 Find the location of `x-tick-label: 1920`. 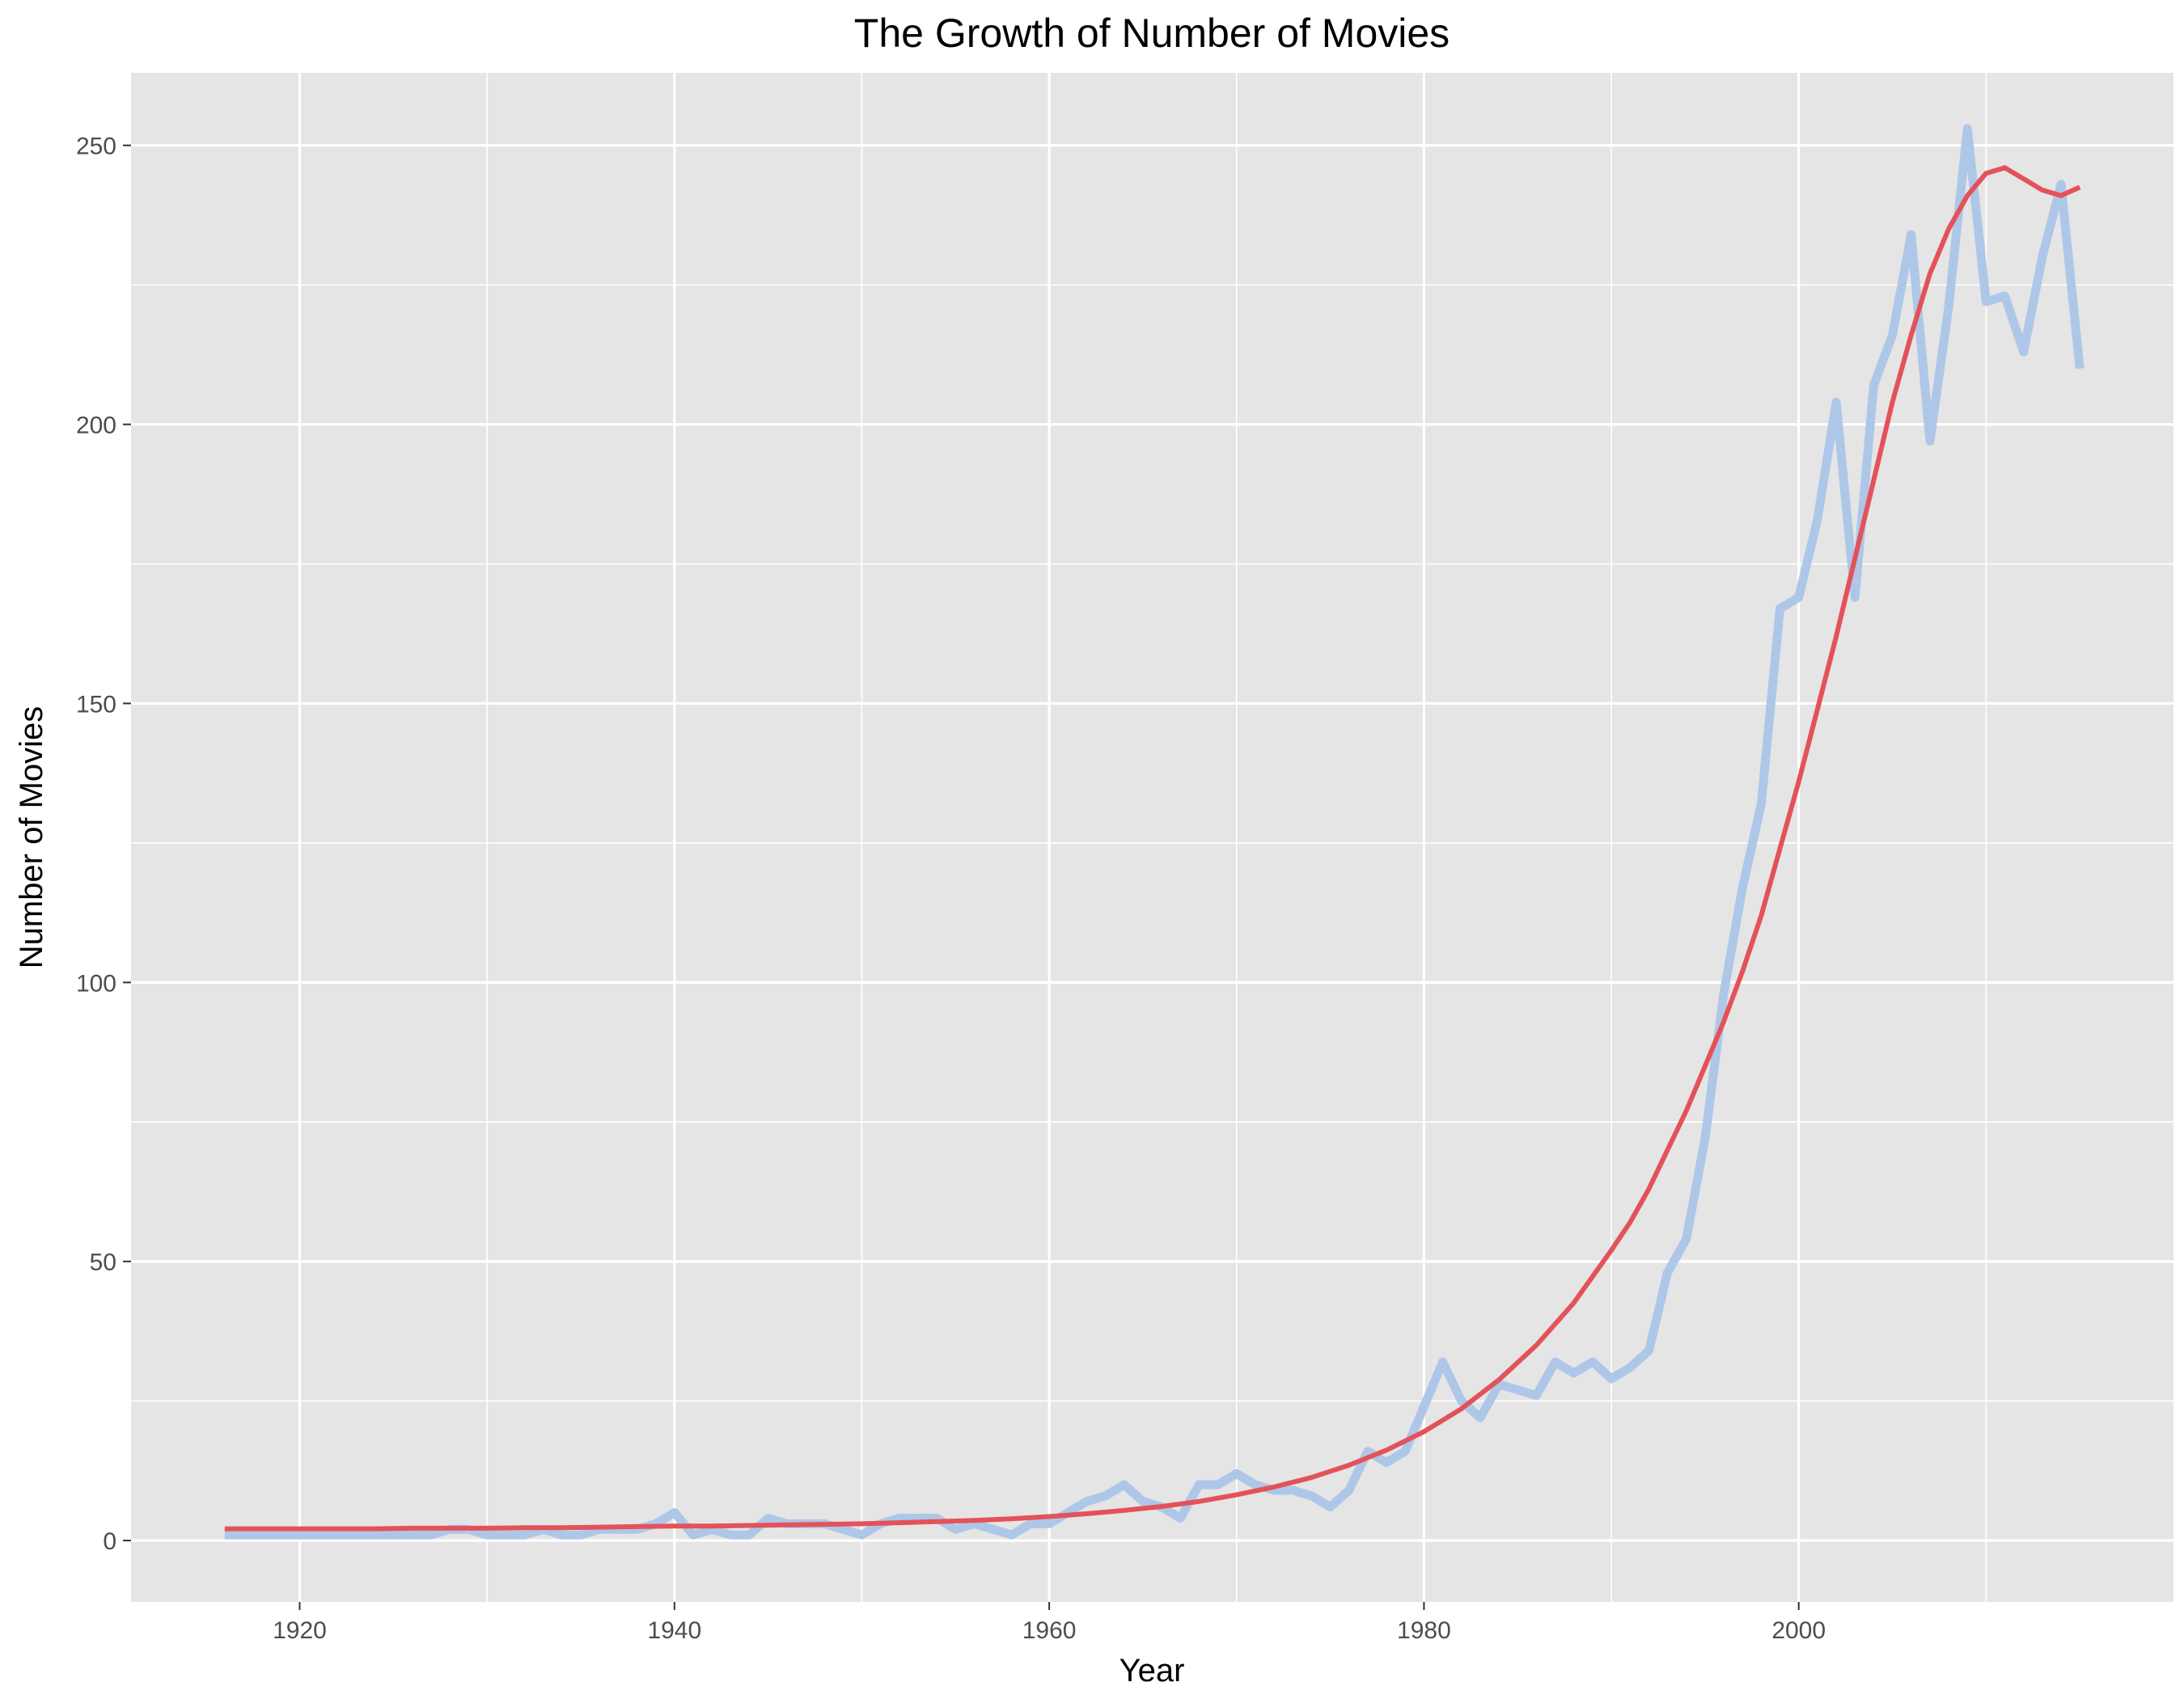

x-tick-label: 1920 is located at coordinates (300, 1630).